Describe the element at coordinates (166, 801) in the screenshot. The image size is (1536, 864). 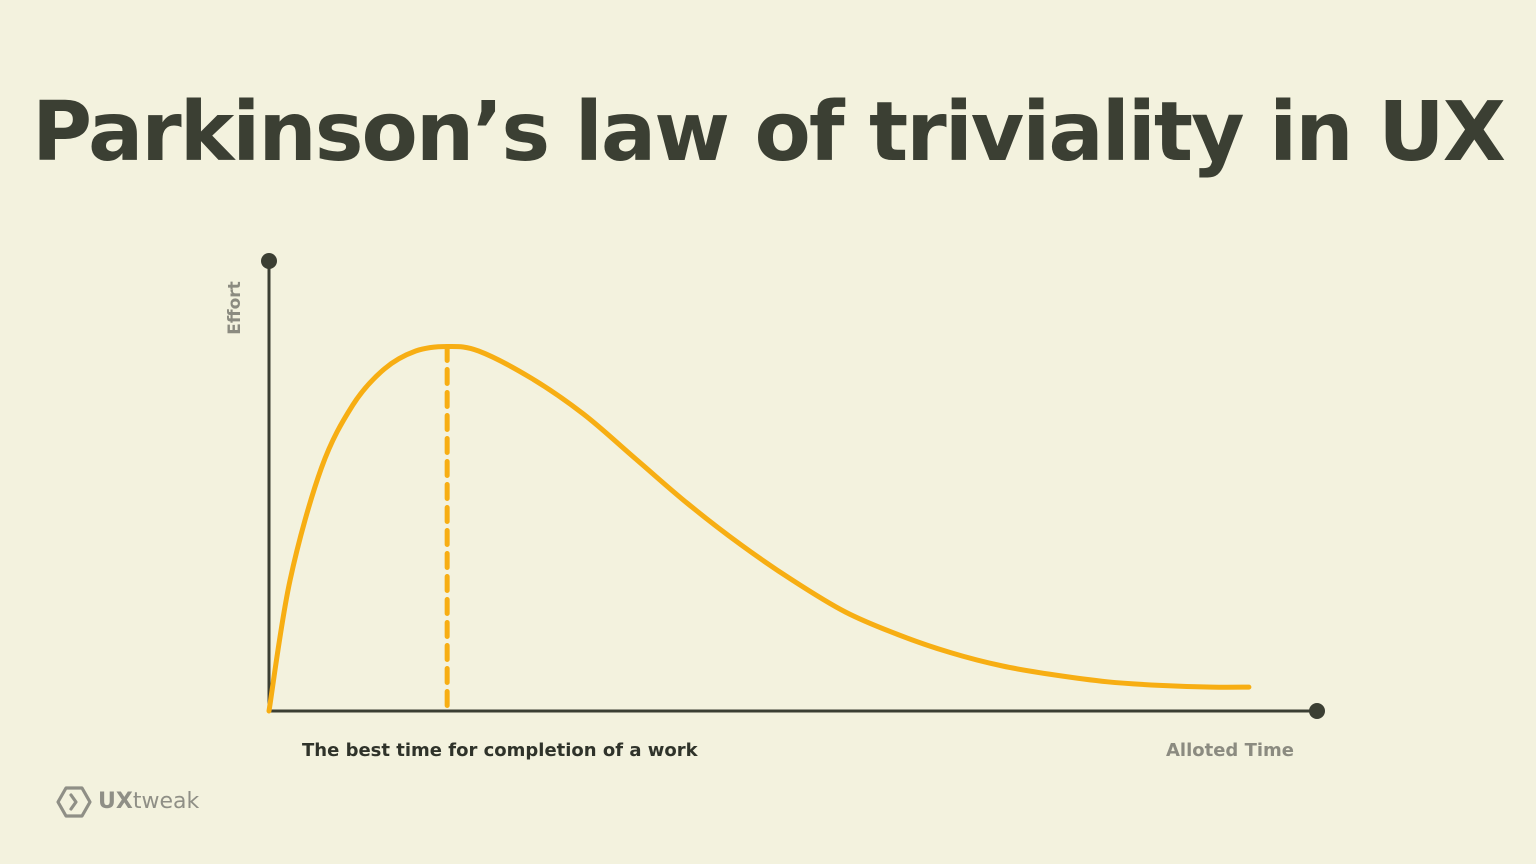
I see `logo-wordmark-tweak: tweak` at that location.